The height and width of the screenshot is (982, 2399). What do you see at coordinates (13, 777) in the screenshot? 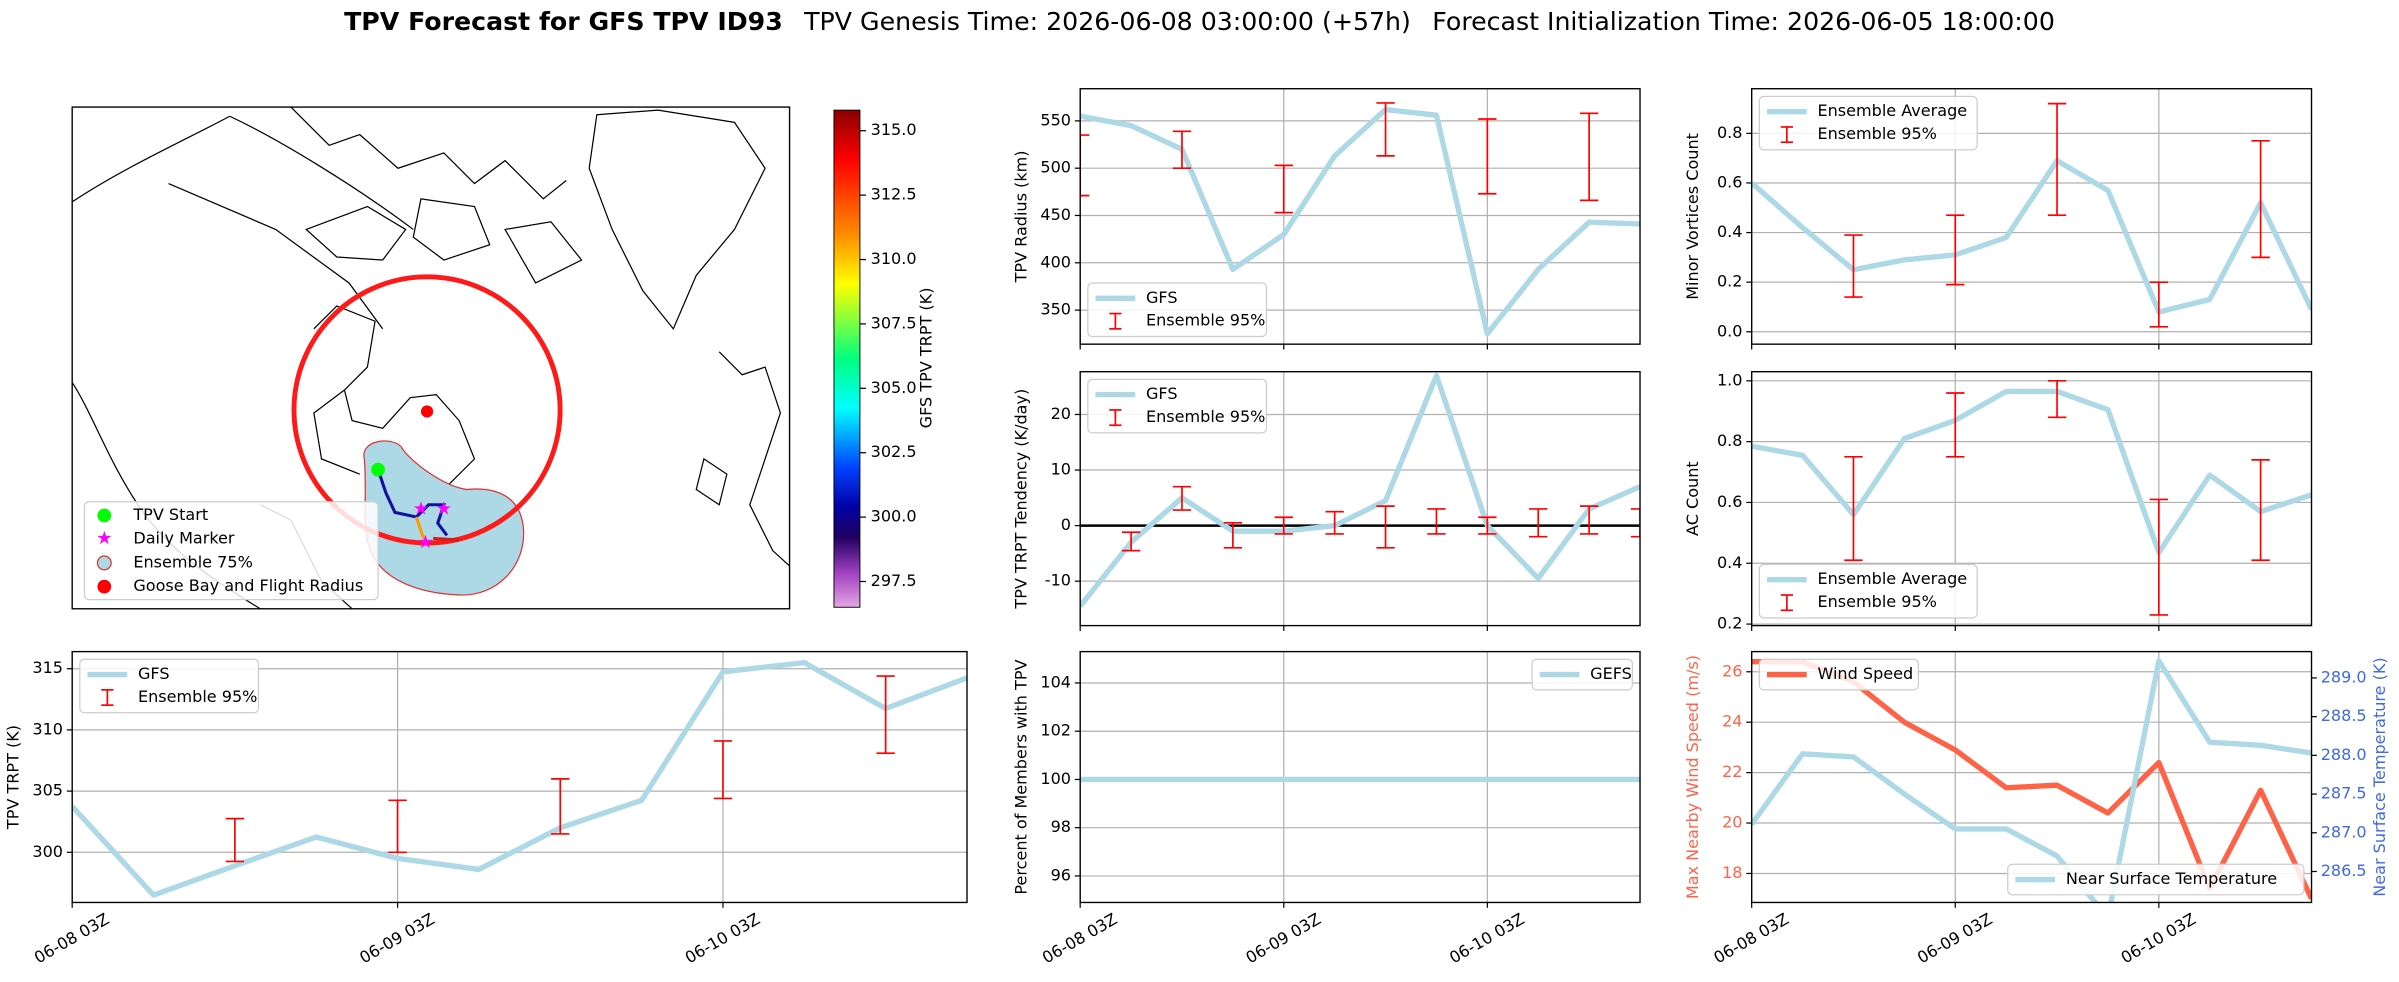
I see `y-axis-label: TPV TRPT (K)` at bounding box center [13, 777].